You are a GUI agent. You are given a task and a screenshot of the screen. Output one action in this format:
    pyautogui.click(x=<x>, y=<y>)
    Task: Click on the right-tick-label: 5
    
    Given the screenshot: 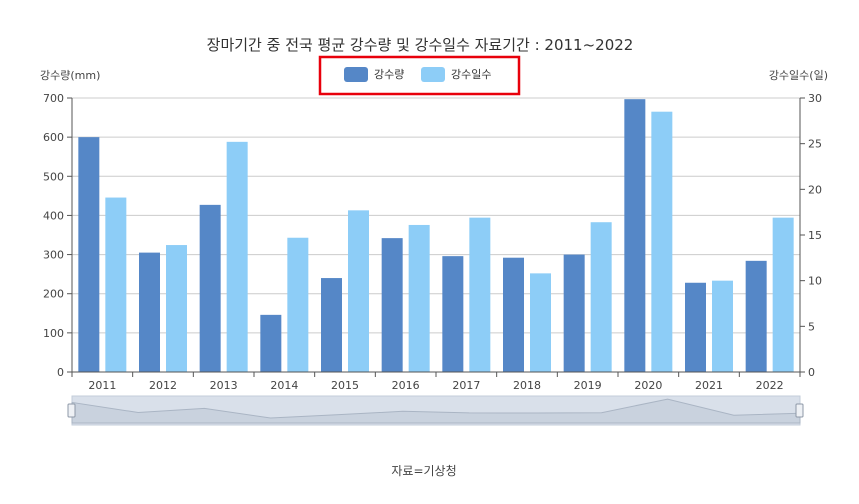 What is the action you would take?
    pyautogui.click(x=811, y=326)
    